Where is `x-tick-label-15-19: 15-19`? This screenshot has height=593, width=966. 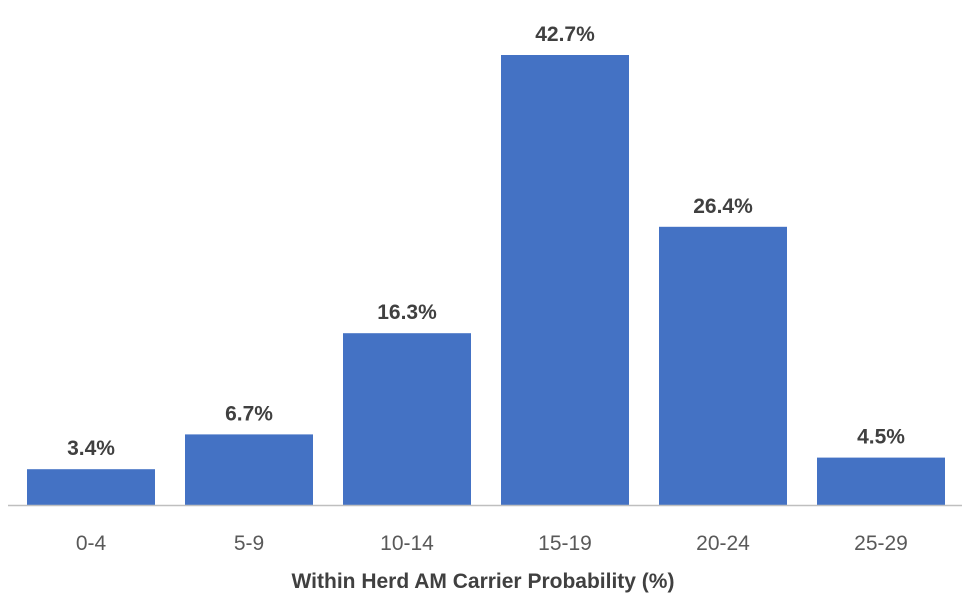 x-tick-label-15-19: 15-19 is located at coordinates (565, 543).